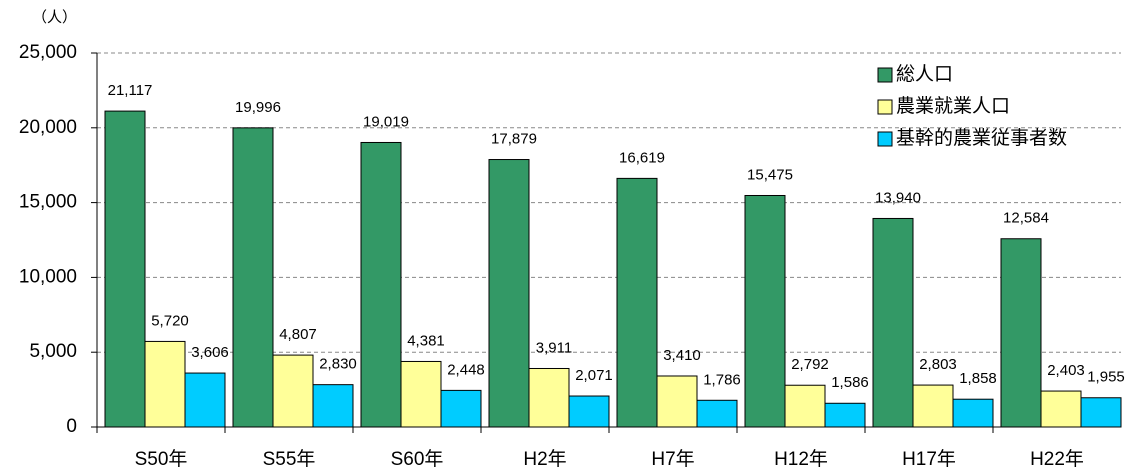  Describe the element at coordinates (938, 364) in the screenshot. I see `value-label: 2,803` at that location.